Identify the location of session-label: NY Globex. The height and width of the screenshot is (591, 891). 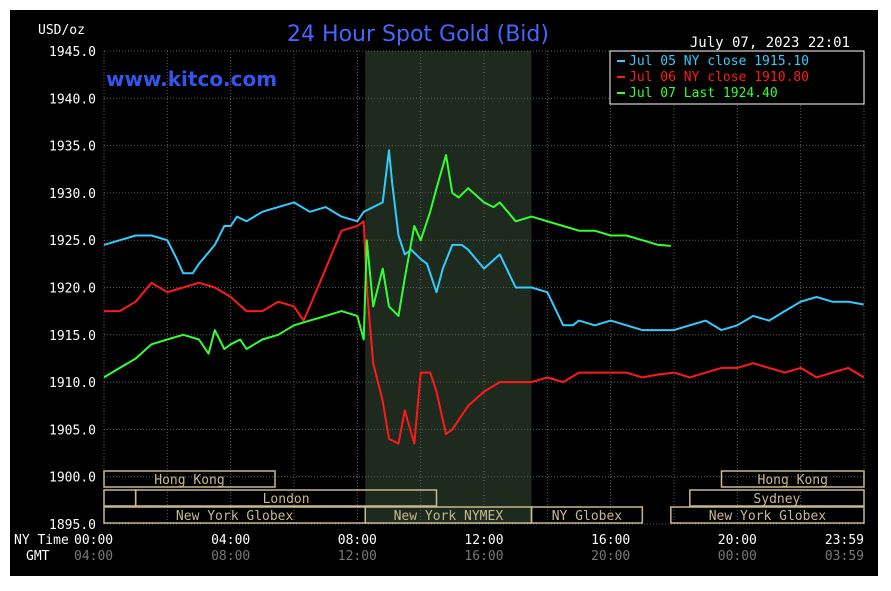
(587, 516).